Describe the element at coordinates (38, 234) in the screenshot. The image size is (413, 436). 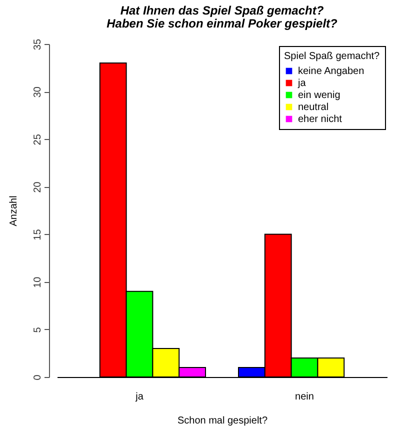
I see `y-tick-label: 15` at that location.